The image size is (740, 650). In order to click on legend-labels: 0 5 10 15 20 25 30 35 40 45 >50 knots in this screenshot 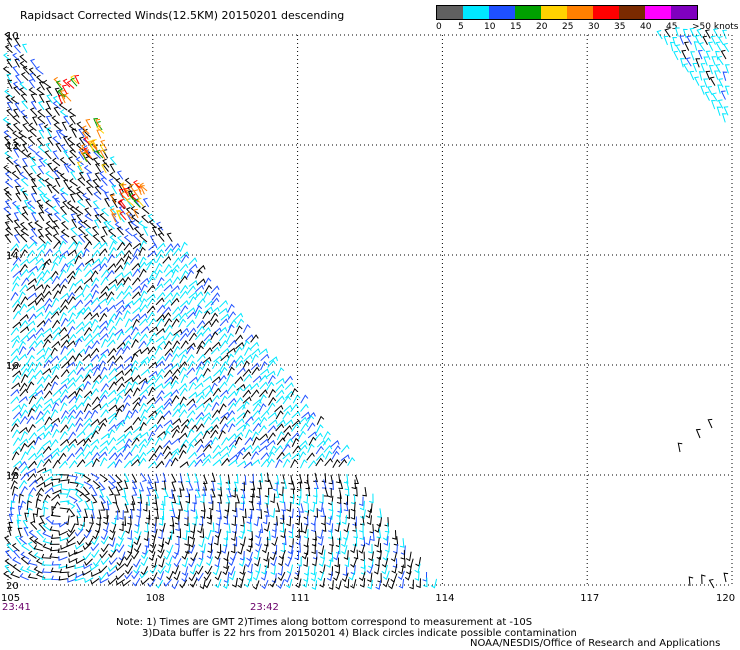, I will do `click(588, 26)`.